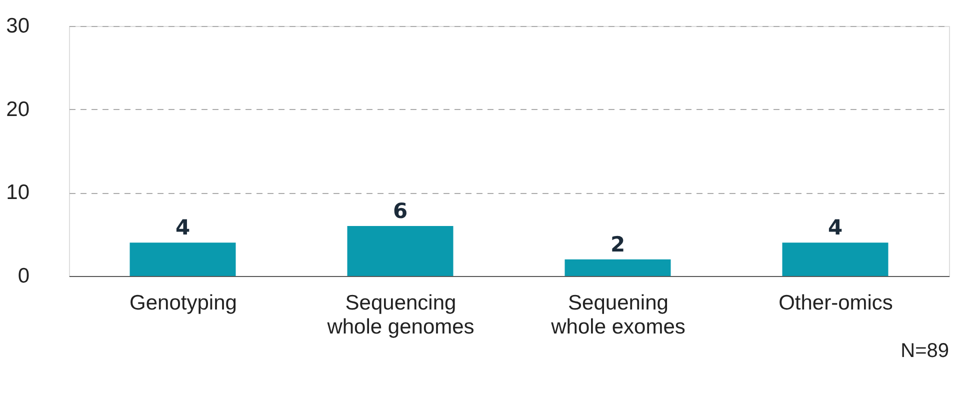  What do you see at coordinates (24, 276) in the screenshot?
I see `y-tick-label: 0` at bounding box center [24, 276].